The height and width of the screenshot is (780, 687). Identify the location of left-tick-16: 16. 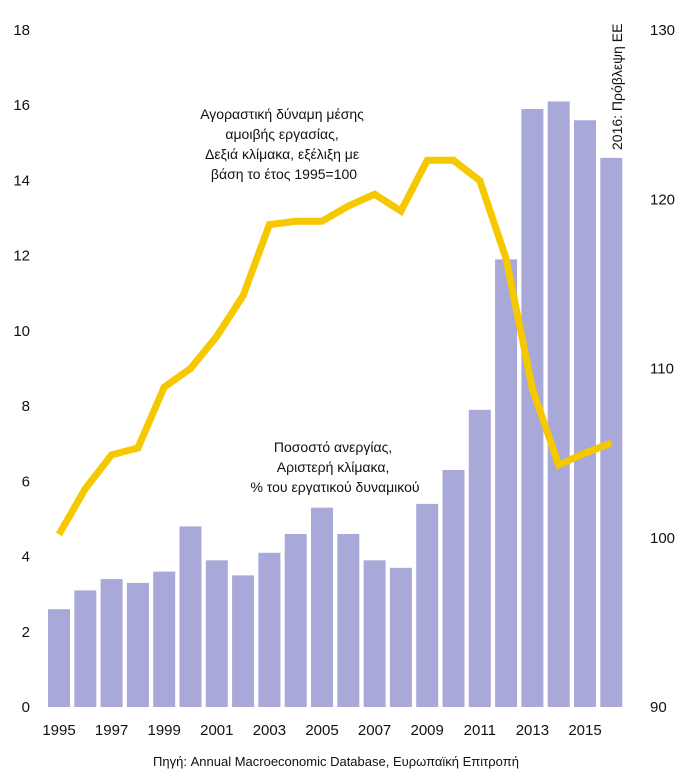
(21, 105).